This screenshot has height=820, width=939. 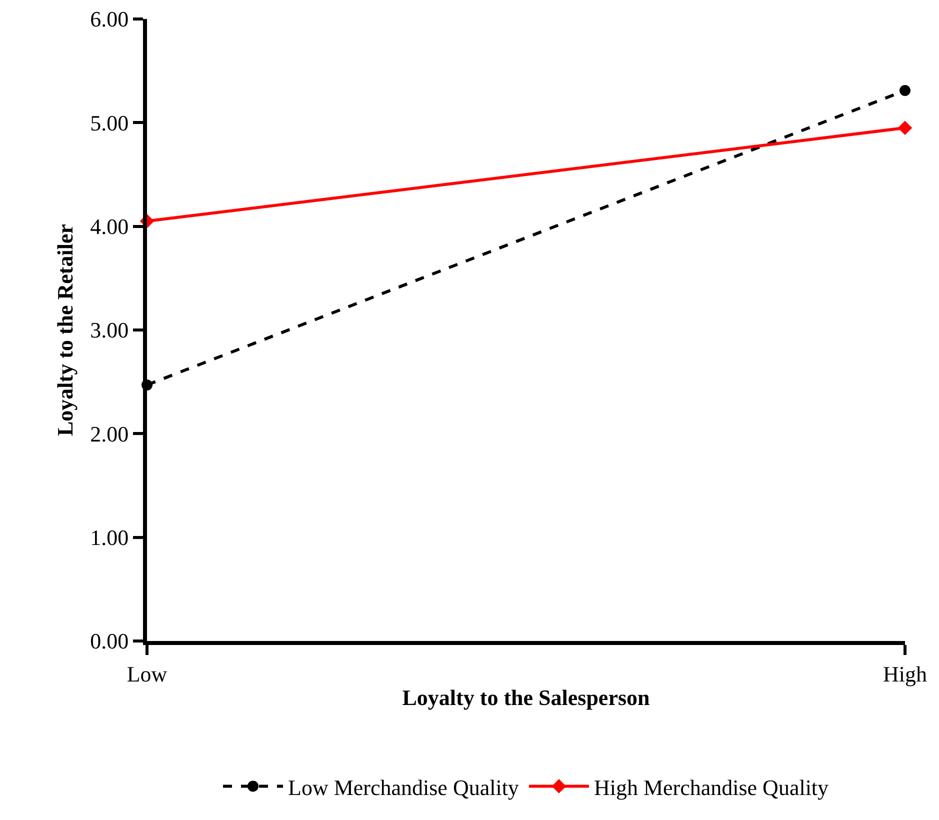 What do you see at coordinates (403, 787) in the screenshot?
I see `legend-label: Low Merchandise Quality` at bounding box center [403, 787].